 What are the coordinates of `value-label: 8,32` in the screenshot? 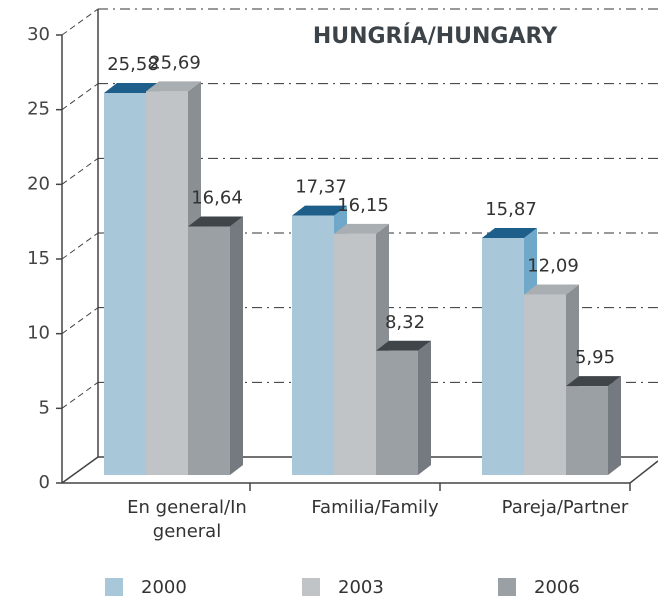 It's located at (405, 322).